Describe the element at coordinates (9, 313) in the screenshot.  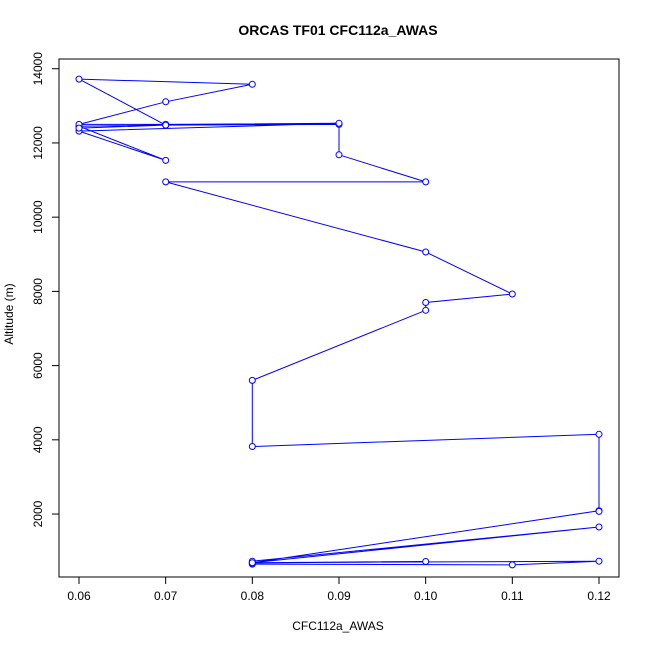
I see `y-axis-label: Altitude (m)` at that location.